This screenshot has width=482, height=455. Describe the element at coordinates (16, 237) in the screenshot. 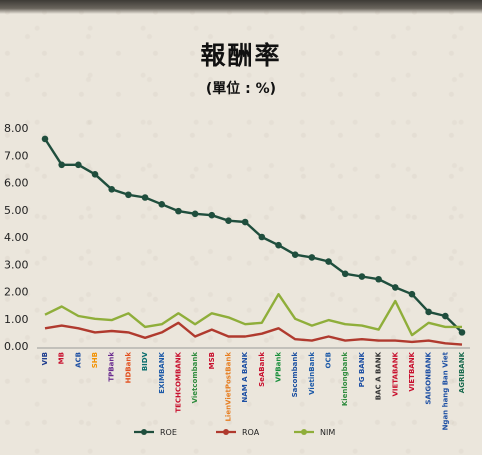

I see `y-tick-label: 4.00` at that location.